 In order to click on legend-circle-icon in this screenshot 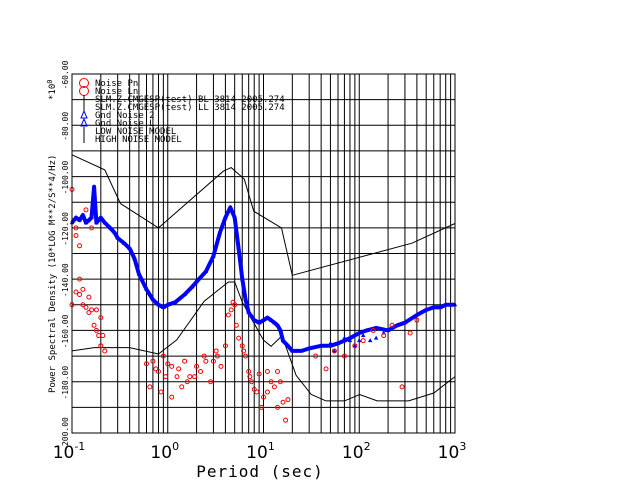, I will do `click(84, 83)`.